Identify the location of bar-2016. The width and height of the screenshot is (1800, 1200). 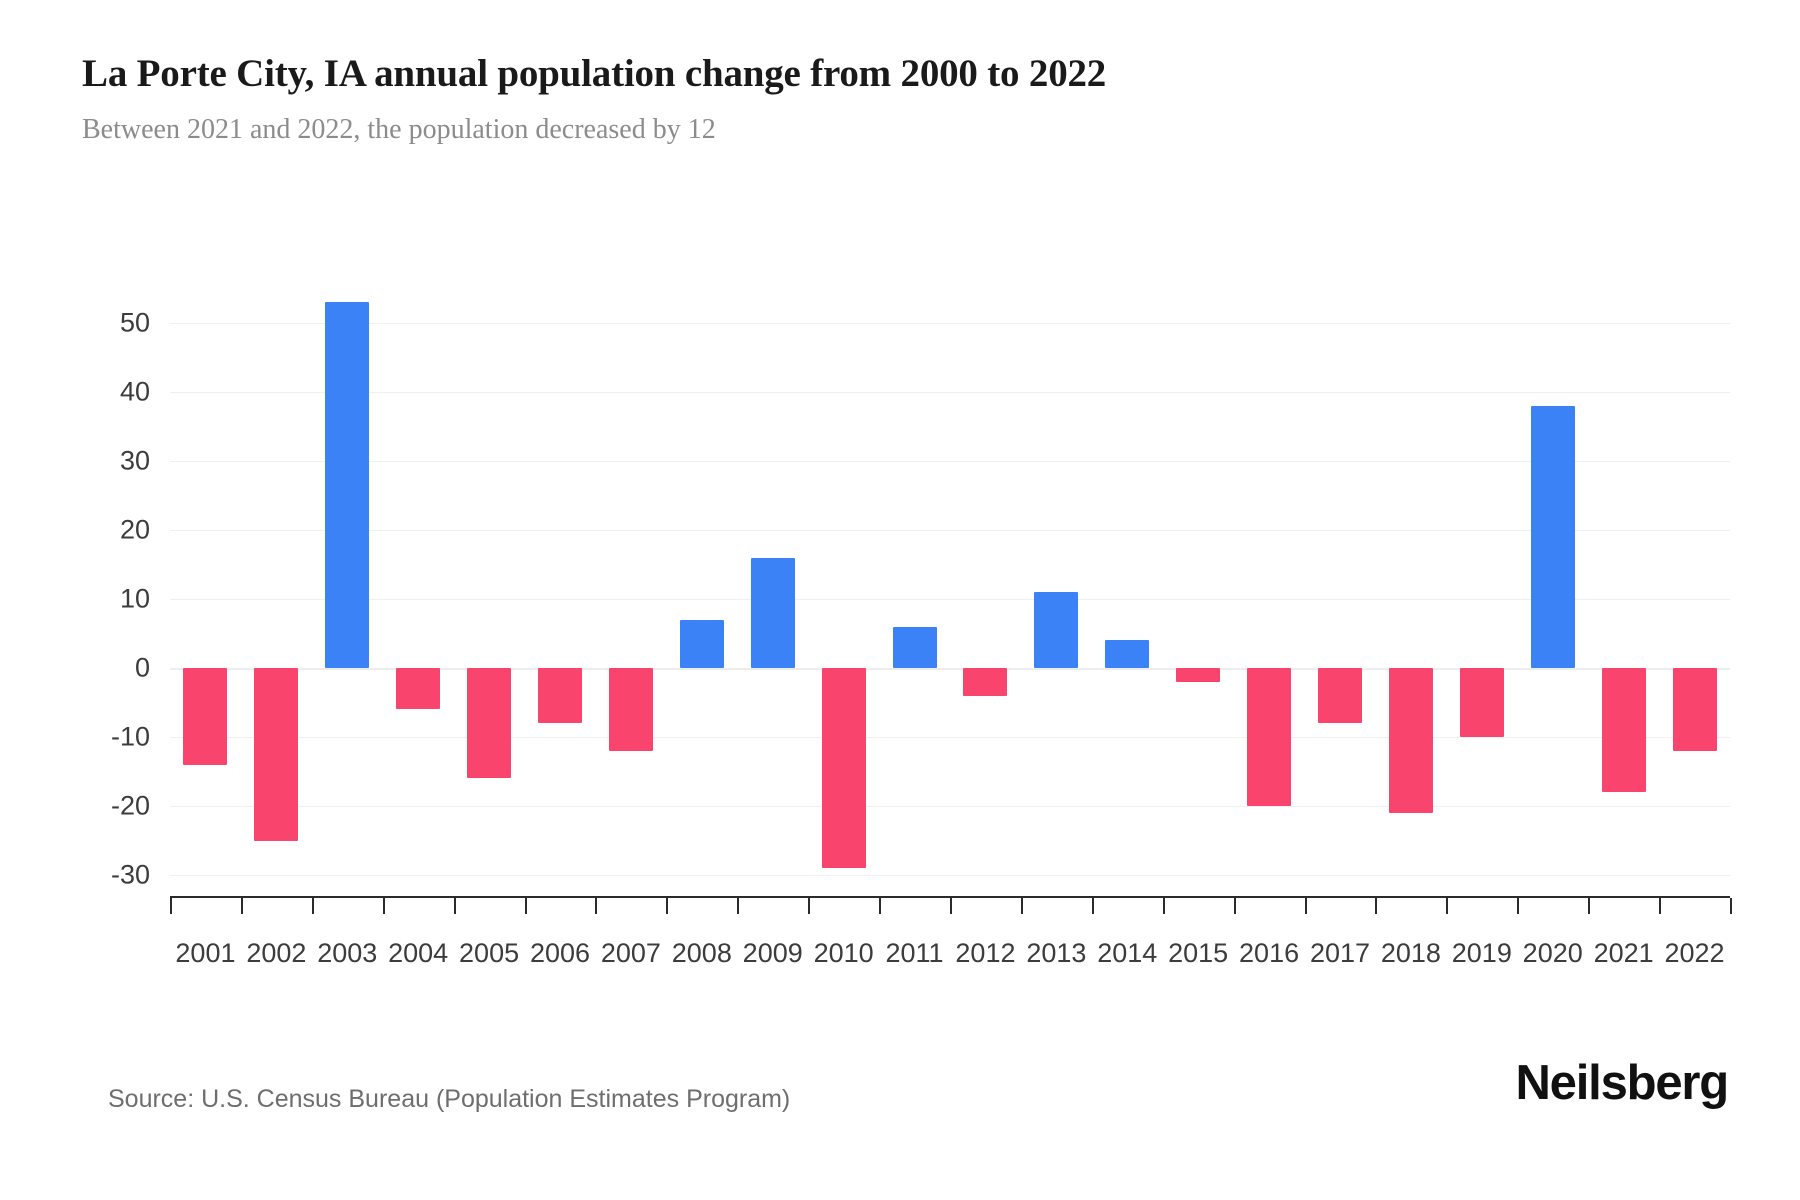
(1269, 737).